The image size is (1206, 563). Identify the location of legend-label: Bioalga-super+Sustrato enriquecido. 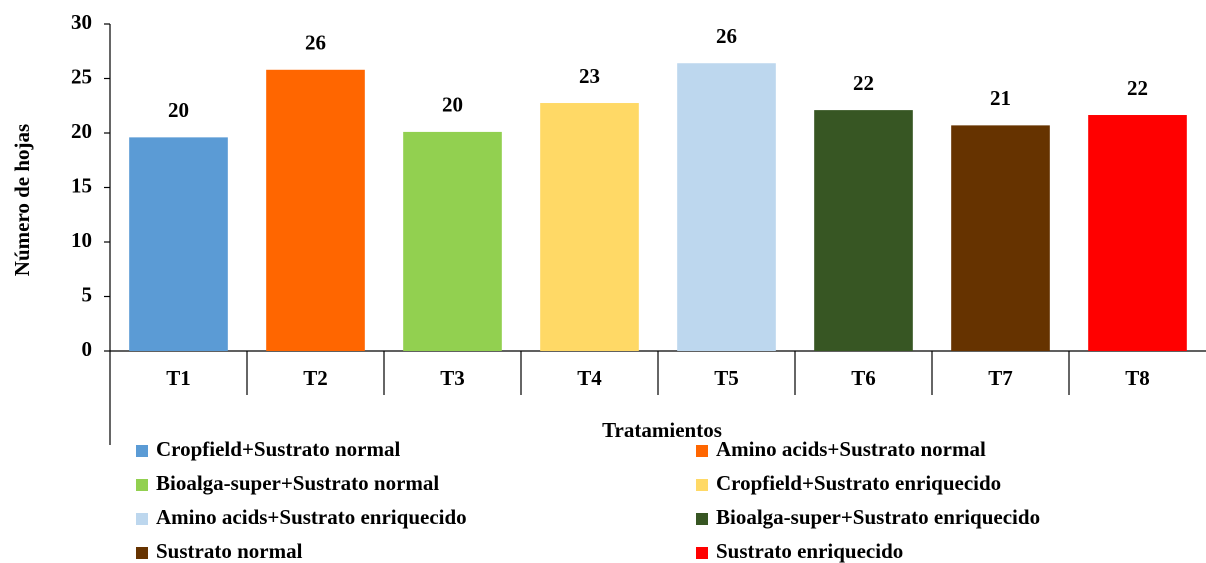
(878, 517).